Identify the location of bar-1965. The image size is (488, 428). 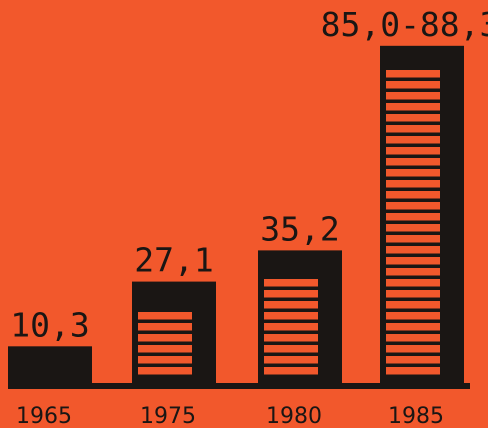
(50, 366).